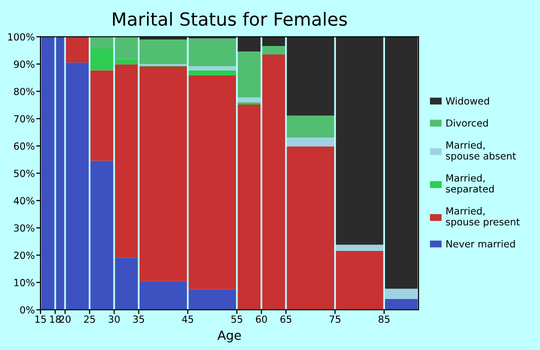 The image size is (540, 350). Describe the element at coordinates (24, 174) in the screenshot. I see `y-tick-label: 50%` at that location.